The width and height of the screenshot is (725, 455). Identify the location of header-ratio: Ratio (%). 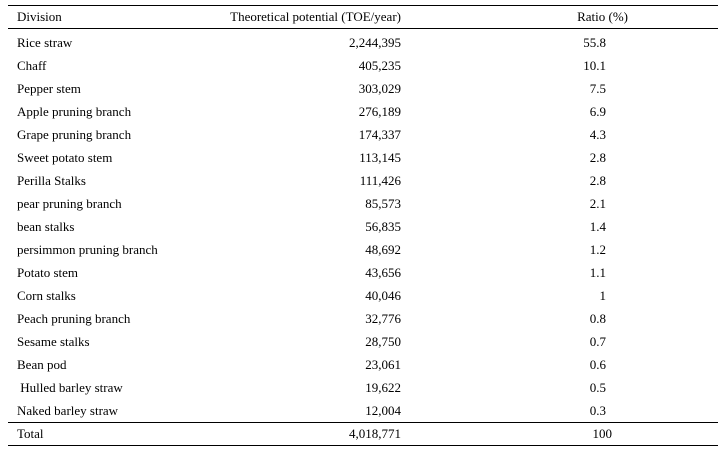
(602, 16).